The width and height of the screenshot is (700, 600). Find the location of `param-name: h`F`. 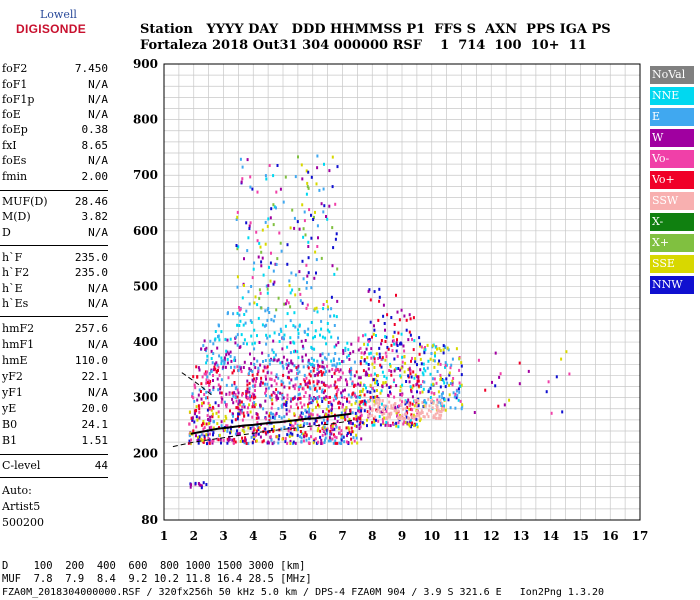

param-name: h`F is located at coordinates (12, 257).